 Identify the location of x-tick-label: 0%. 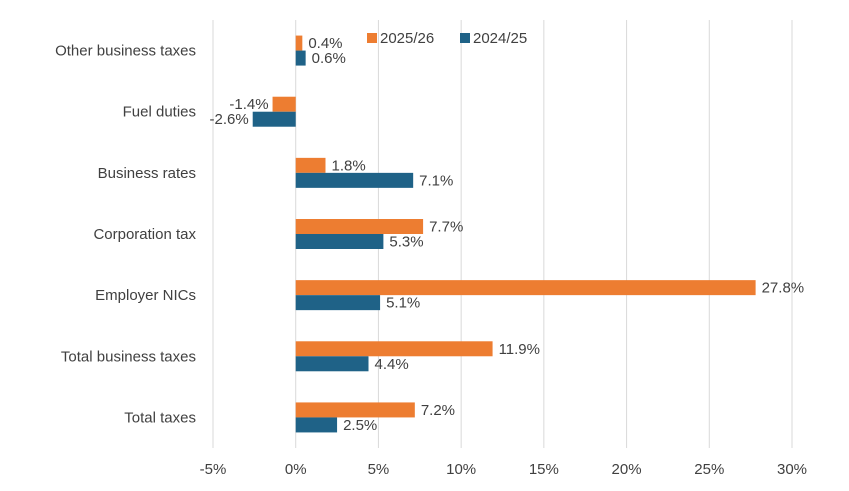
(296, 469).